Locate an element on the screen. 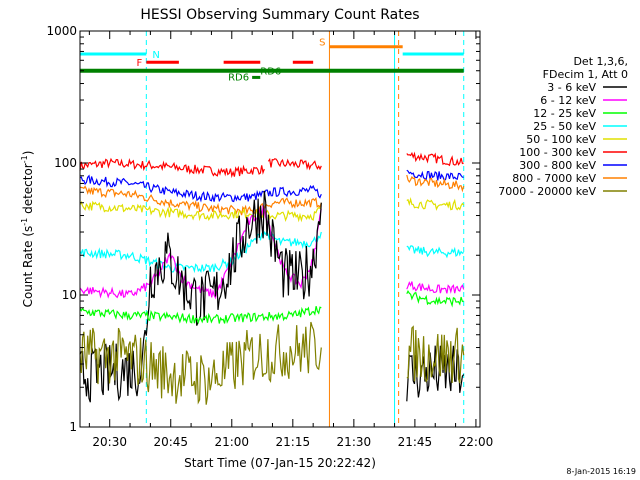 Image resolution: width=640 pixels, height=480 pixels. x-tick-label-20-45: 20:45 is located at coordinates (170, 442).